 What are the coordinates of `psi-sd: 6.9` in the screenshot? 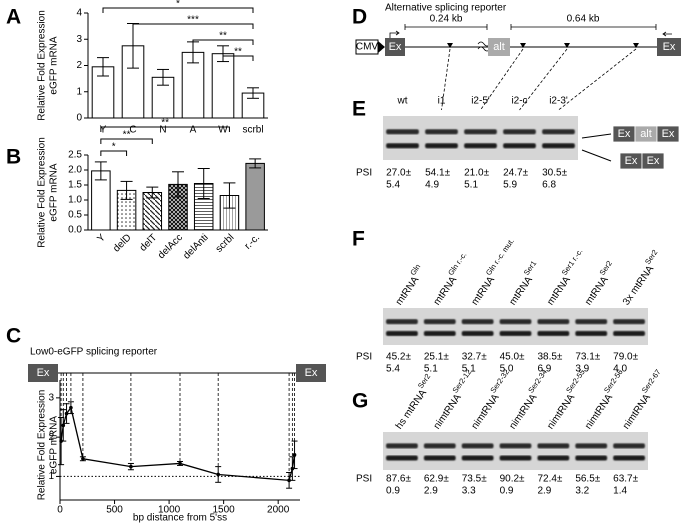 It's located at (544, 369).